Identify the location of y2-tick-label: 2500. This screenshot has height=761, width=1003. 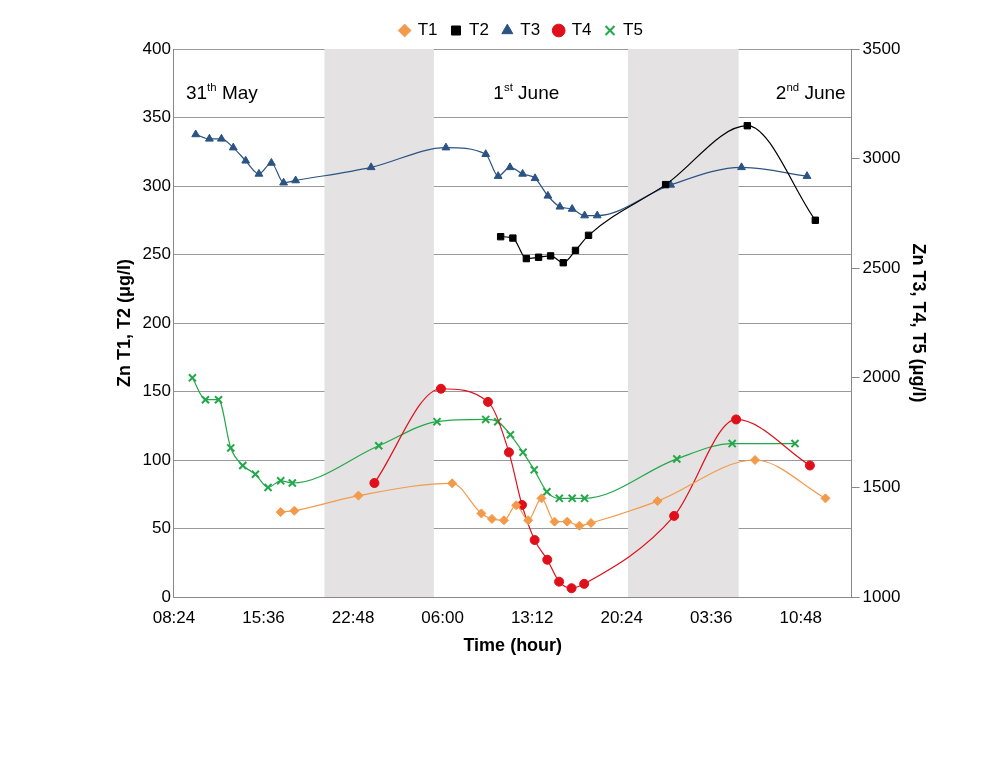
(881, 267).